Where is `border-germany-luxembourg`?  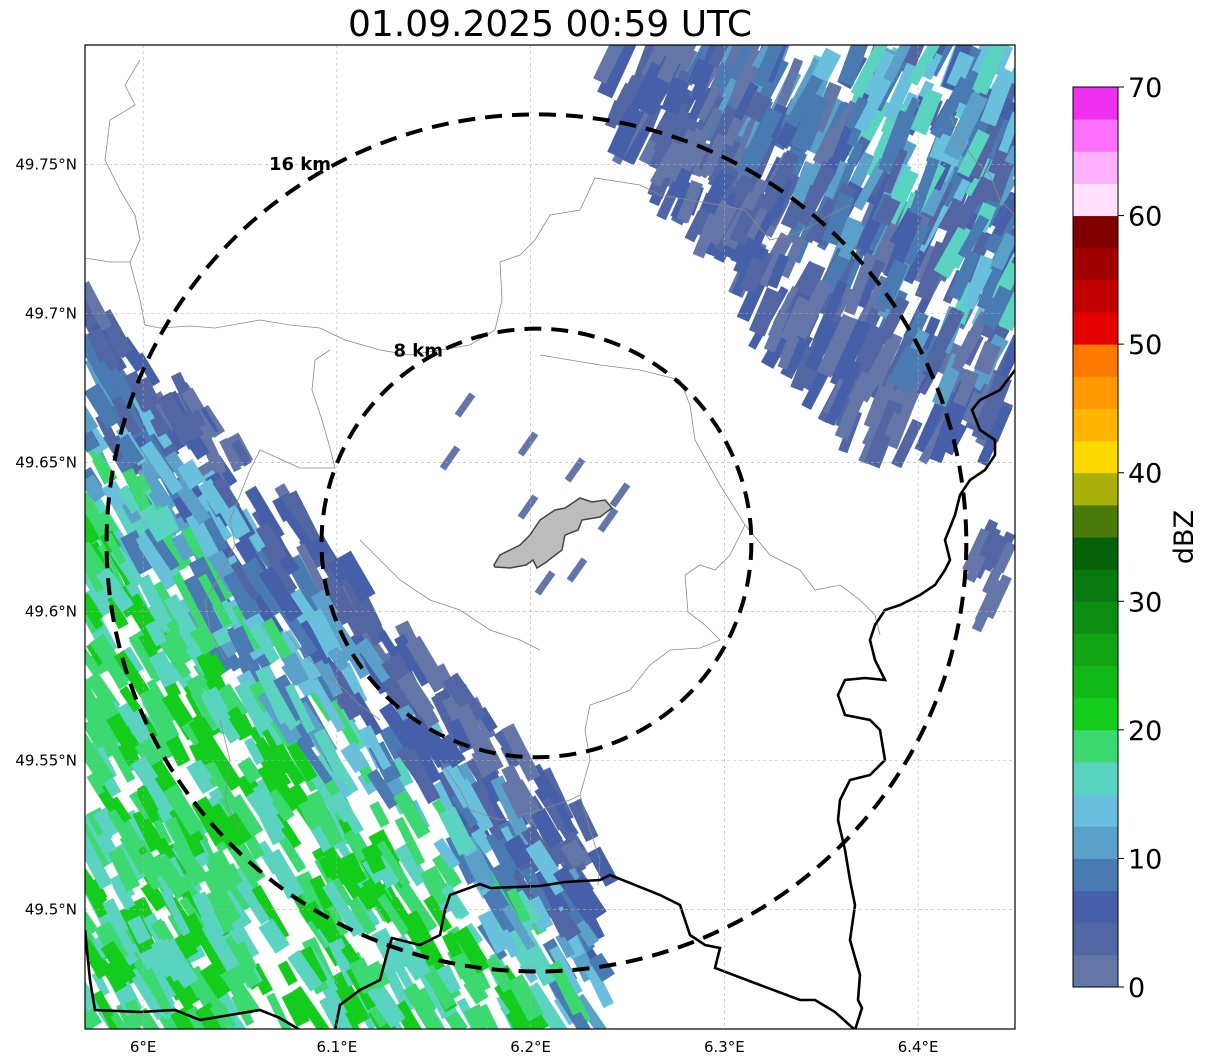 border-germany-luxembourg is located at coordinates (925, 699).